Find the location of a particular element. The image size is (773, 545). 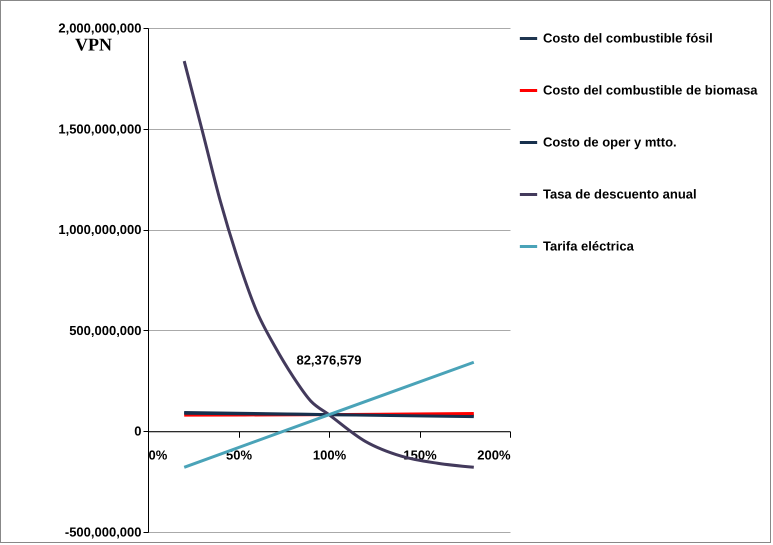

legend-label: Costo del combustible de biomasa is located at coordinates (650, 90).